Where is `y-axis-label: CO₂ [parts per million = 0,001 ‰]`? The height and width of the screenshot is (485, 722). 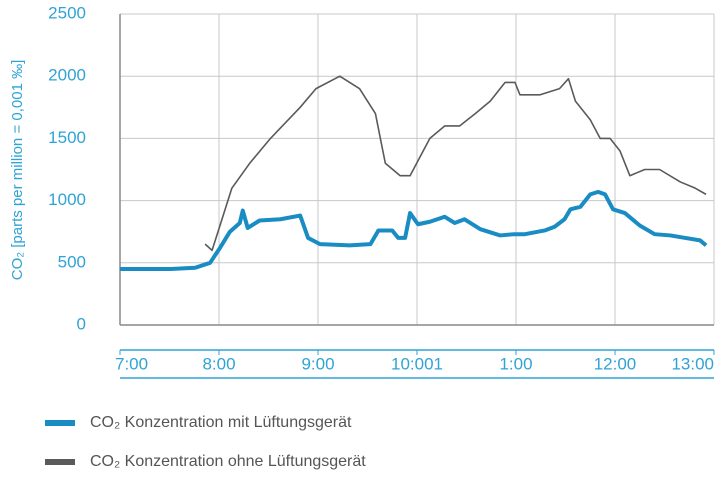
y-axis-label: CO₂ [parts per million = 0,001 ‰] is located at coordinates (17, 170).